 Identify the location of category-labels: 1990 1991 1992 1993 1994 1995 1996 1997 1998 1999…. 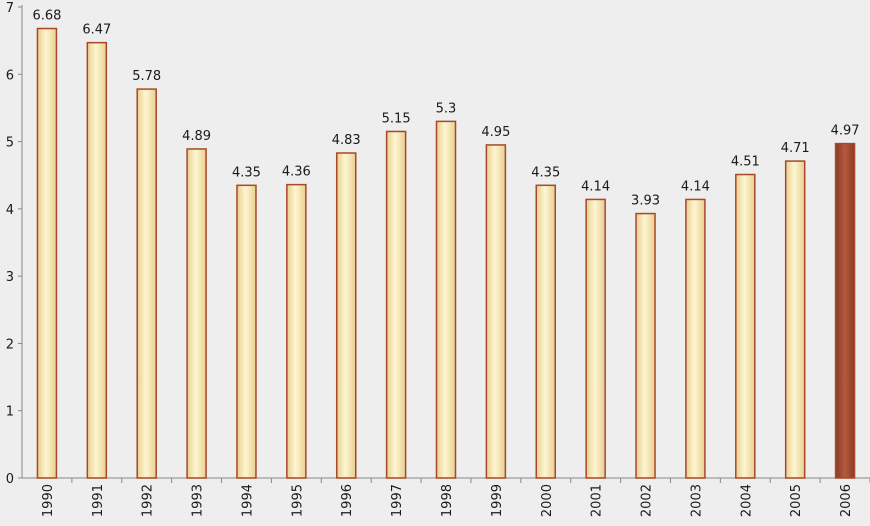
(447, 500).